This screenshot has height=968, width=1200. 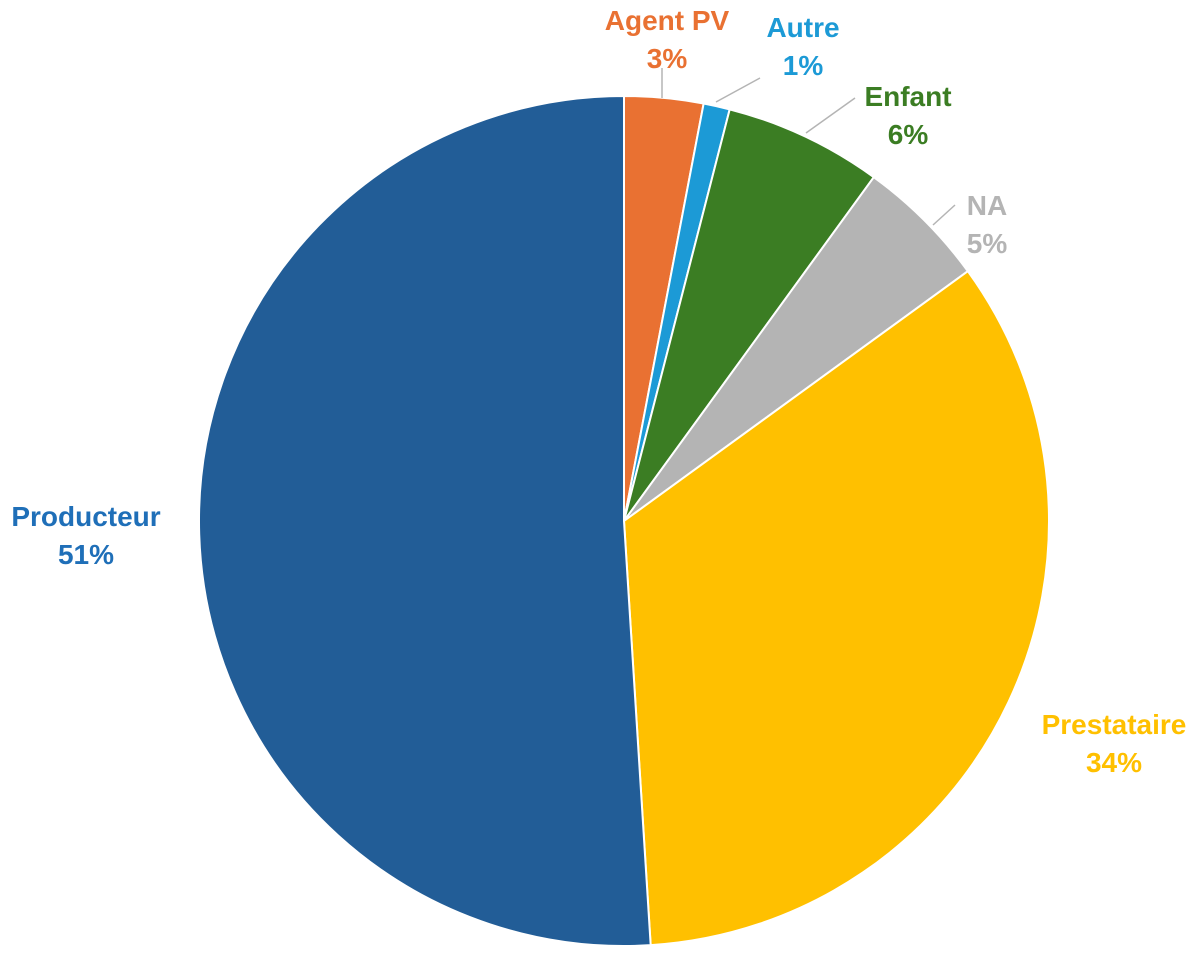 What do you see at coordinates (738, 90) in the screenshot?
I see `leader-line-autre` at bounding box center [738, 90].